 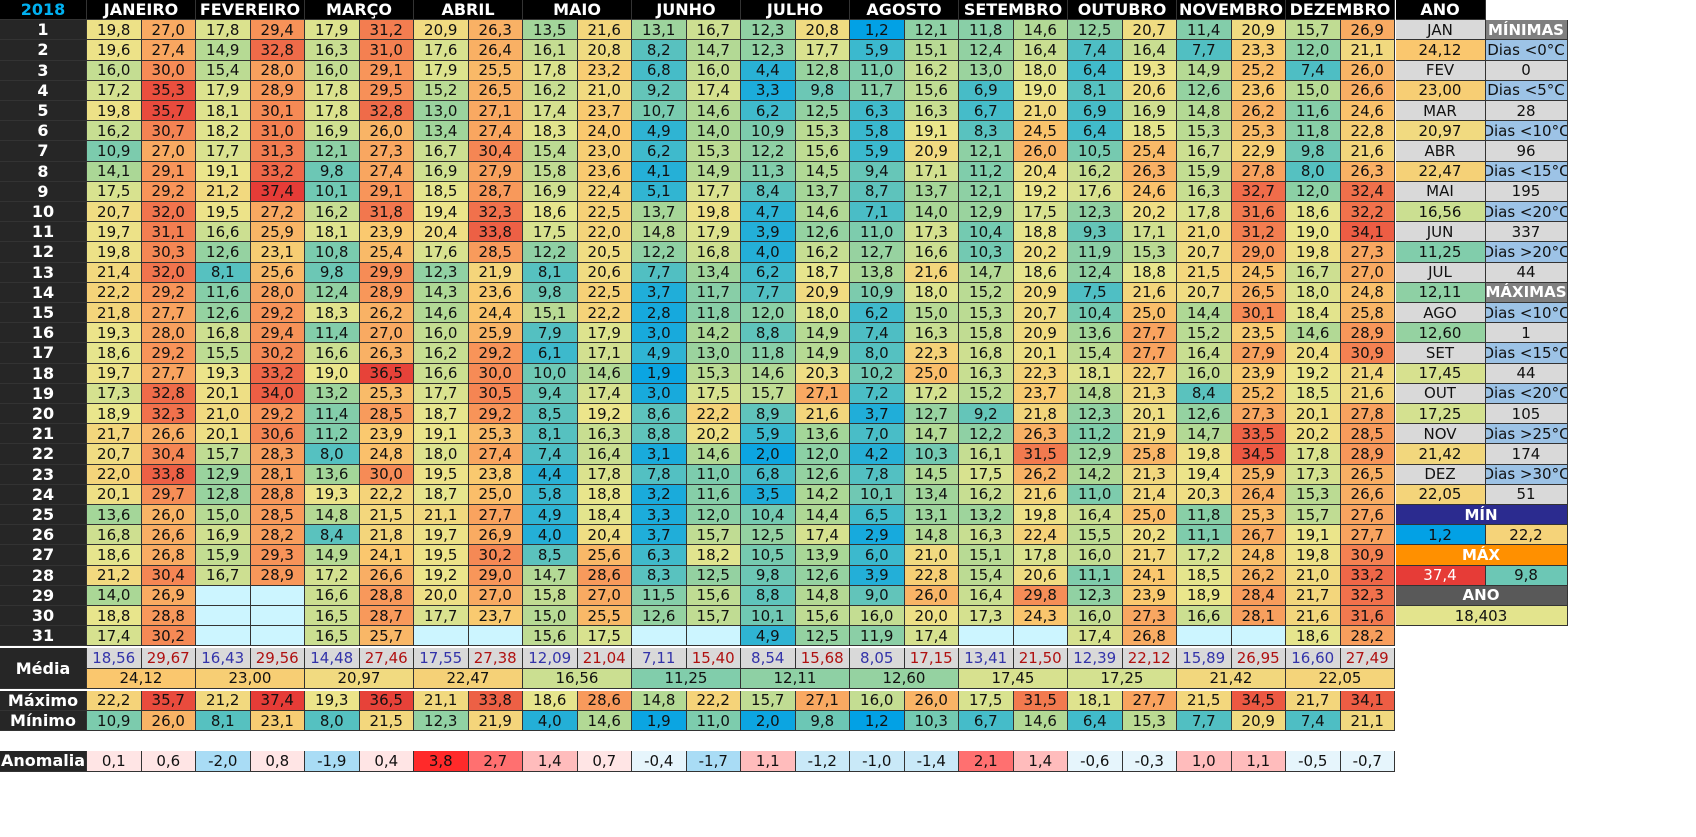 What do you see at coordinates (386, 272) in the screenshot?
I see `temp-cell: 29,9` at bounding box center [386, 272].